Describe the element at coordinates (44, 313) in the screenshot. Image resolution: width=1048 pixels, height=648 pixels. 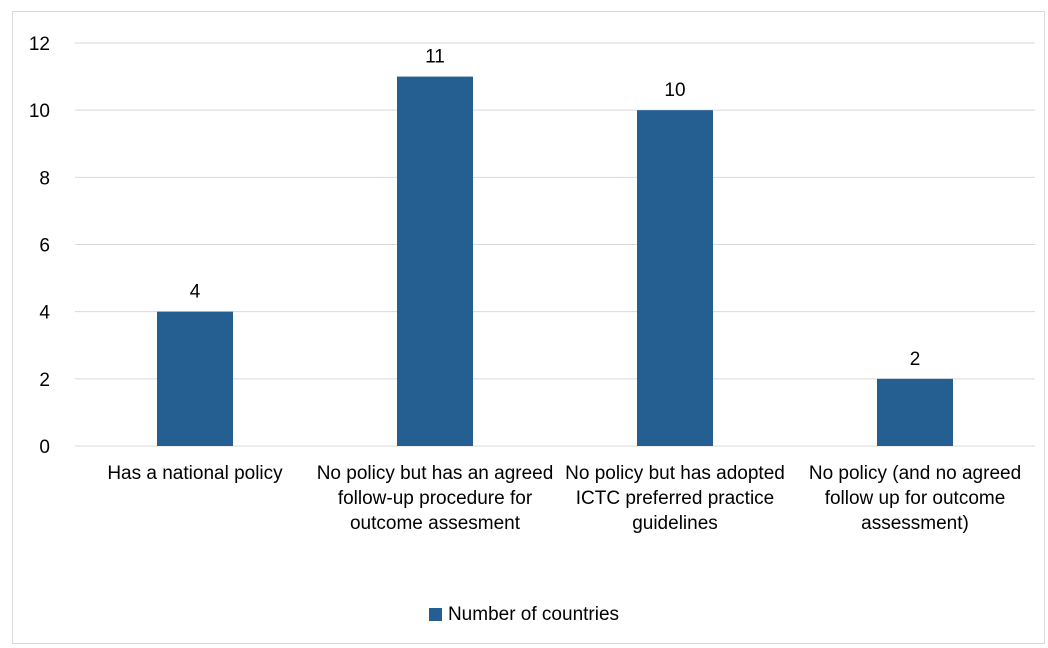
I see `y-tick-label: 4` at that location.